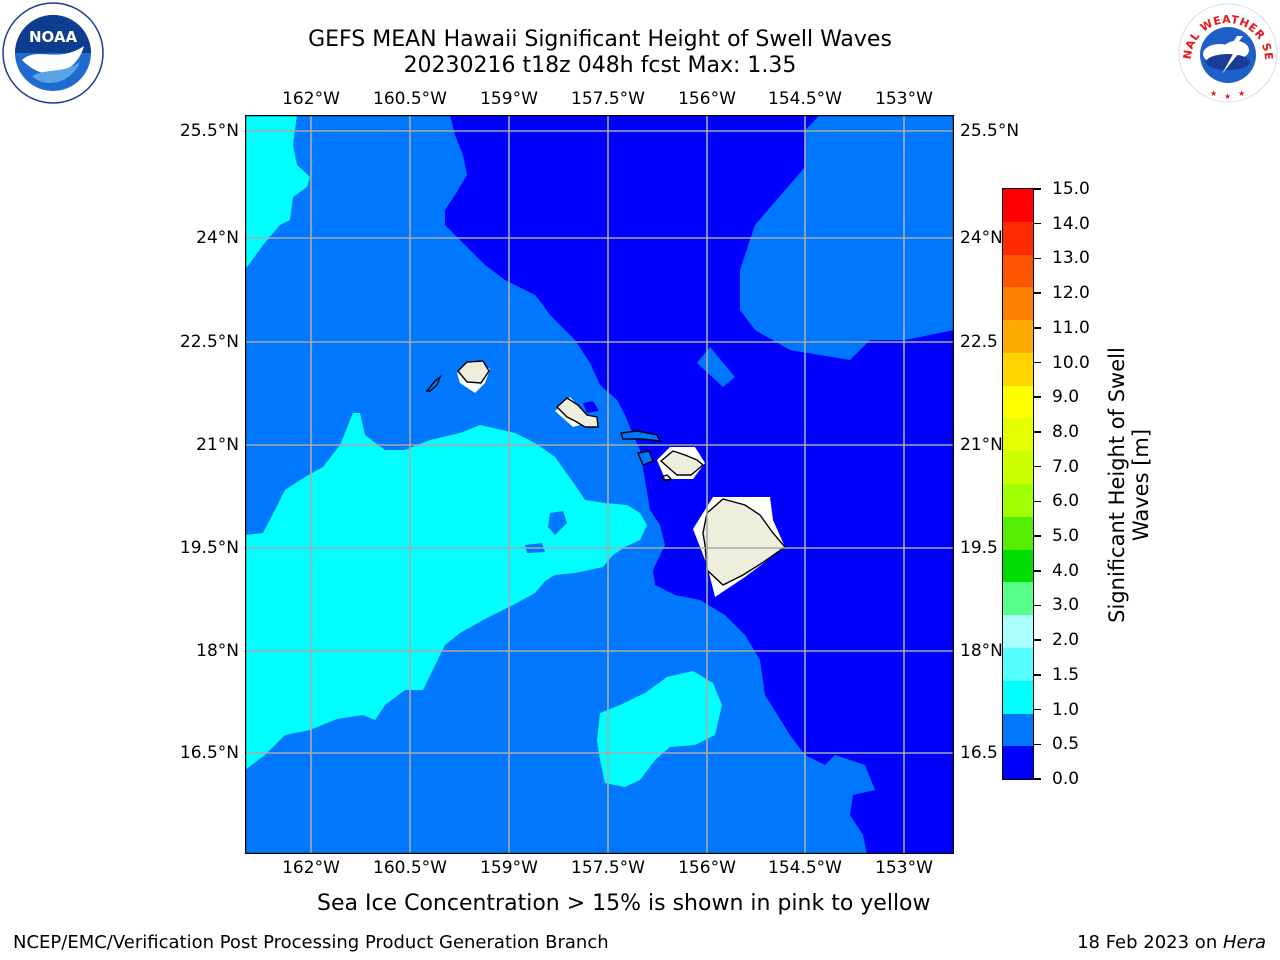  I want to click on swell-patch-oahu, so click(591, 407).